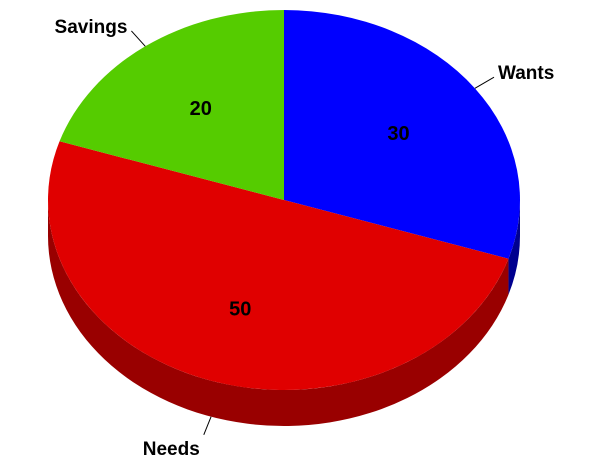 Image resolution: width=600 pixels, height=463 pixels. I want to click on leader-line-savings, so click(138, 38).